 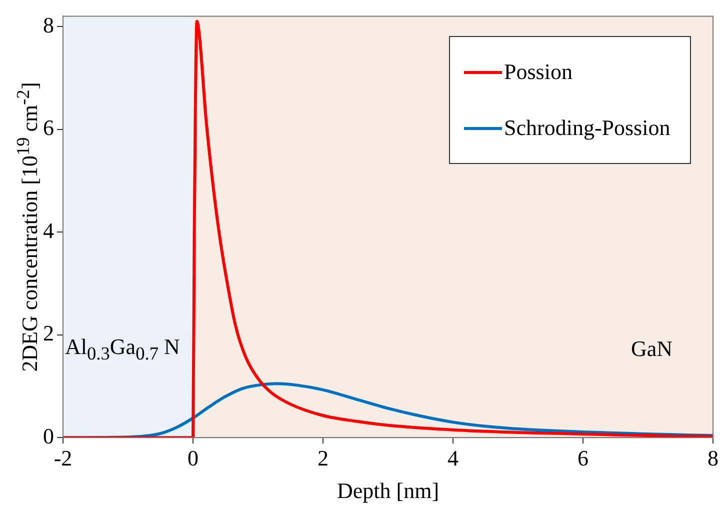 I want to click on x-tick-label: -2, so click(x=63, y=458).